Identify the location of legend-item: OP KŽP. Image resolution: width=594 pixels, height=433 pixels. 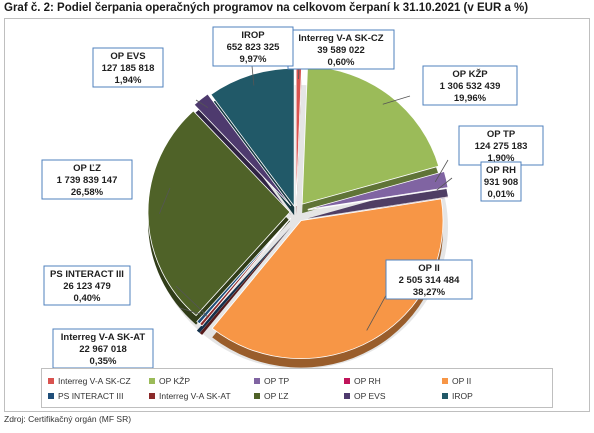
(169, 381).